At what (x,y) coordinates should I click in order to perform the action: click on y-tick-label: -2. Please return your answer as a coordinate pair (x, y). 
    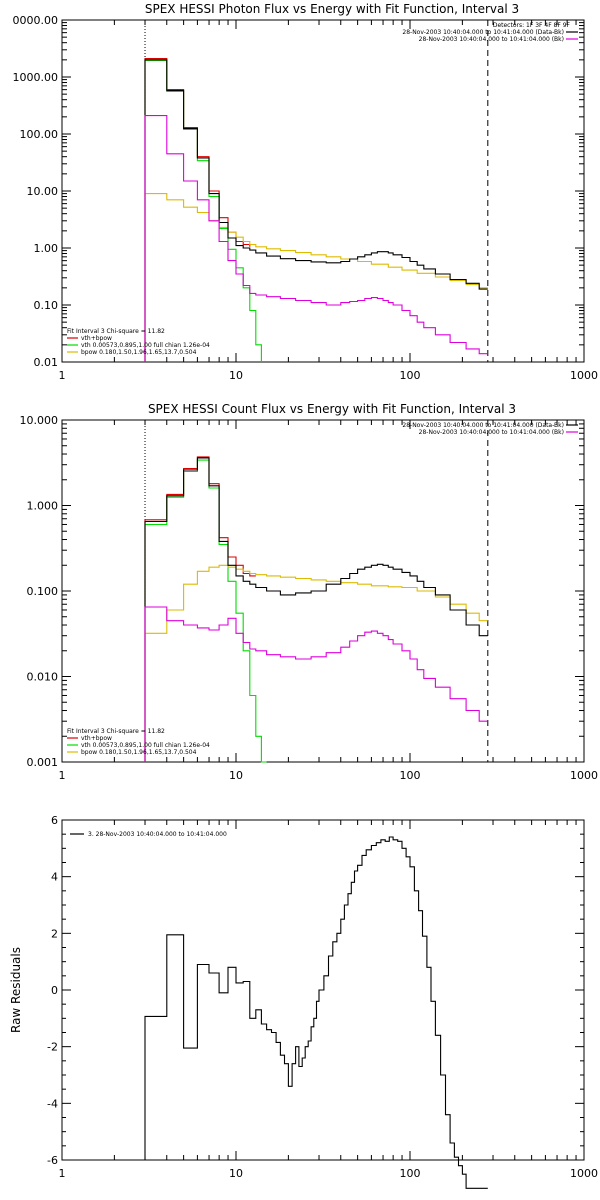
    Looking at the image, I should click on (52, 1047).